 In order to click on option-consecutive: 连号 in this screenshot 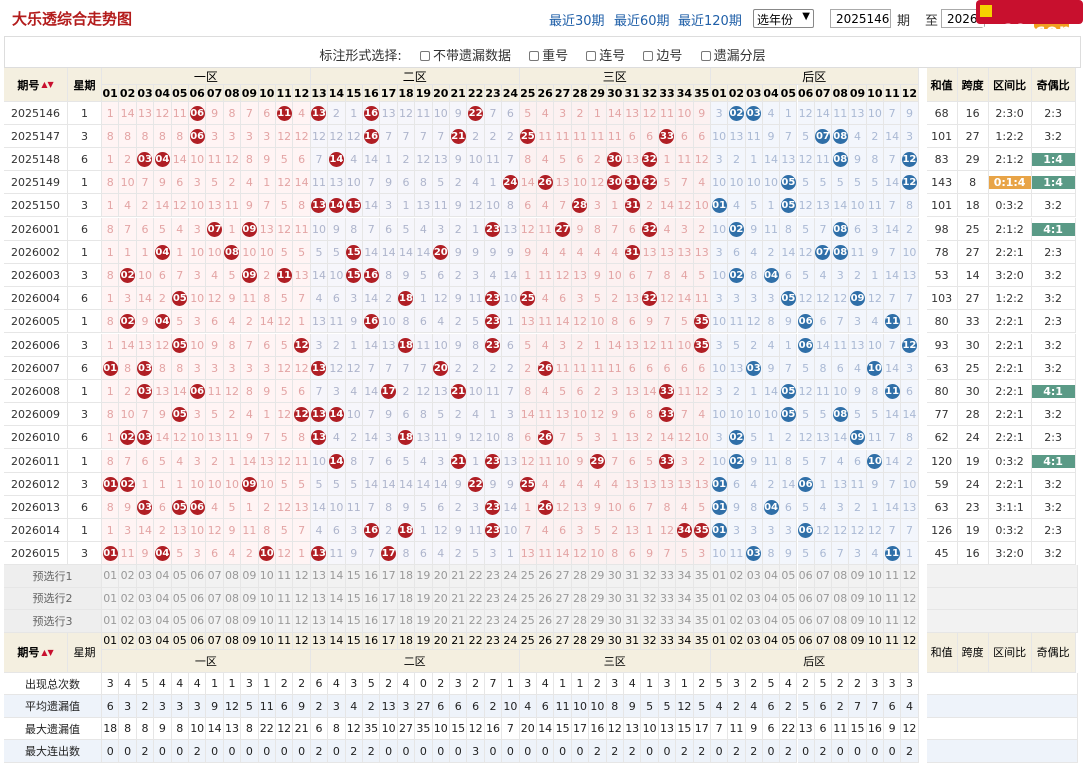, I will do `click(605, 54)`.